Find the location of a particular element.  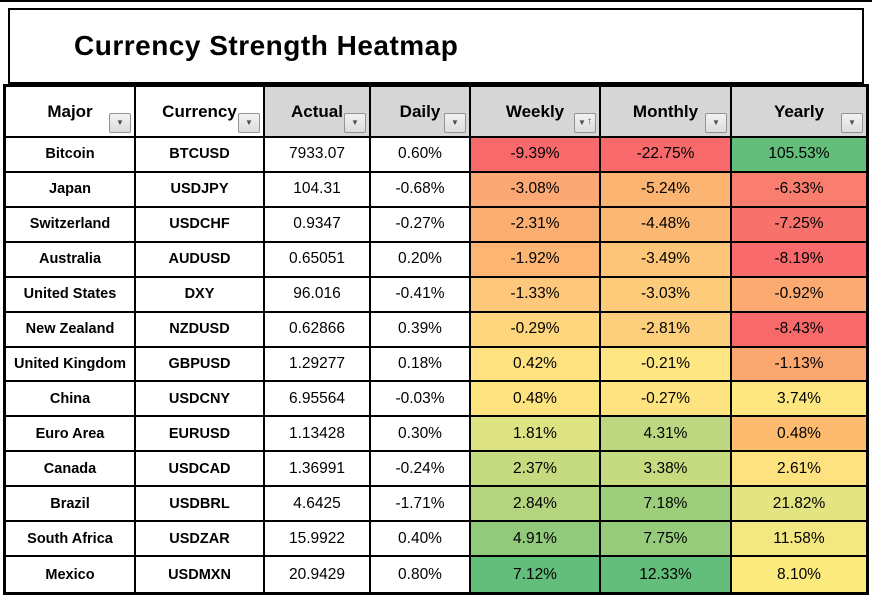

cell-weekly: -1.92% is located at coordinates (536, 260).